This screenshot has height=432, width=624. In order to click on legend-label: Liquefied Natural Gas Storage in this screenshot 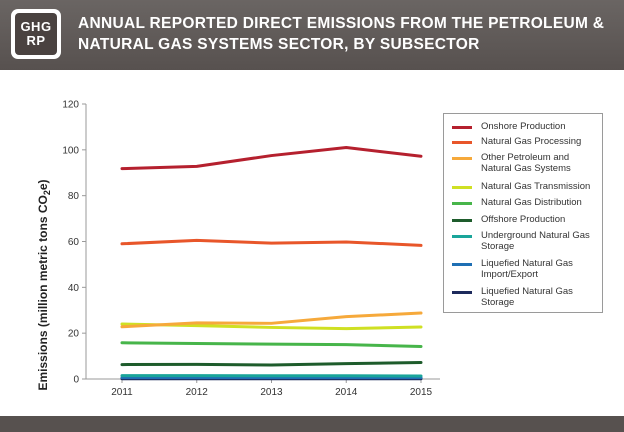, I will do `click(527, 297)`.